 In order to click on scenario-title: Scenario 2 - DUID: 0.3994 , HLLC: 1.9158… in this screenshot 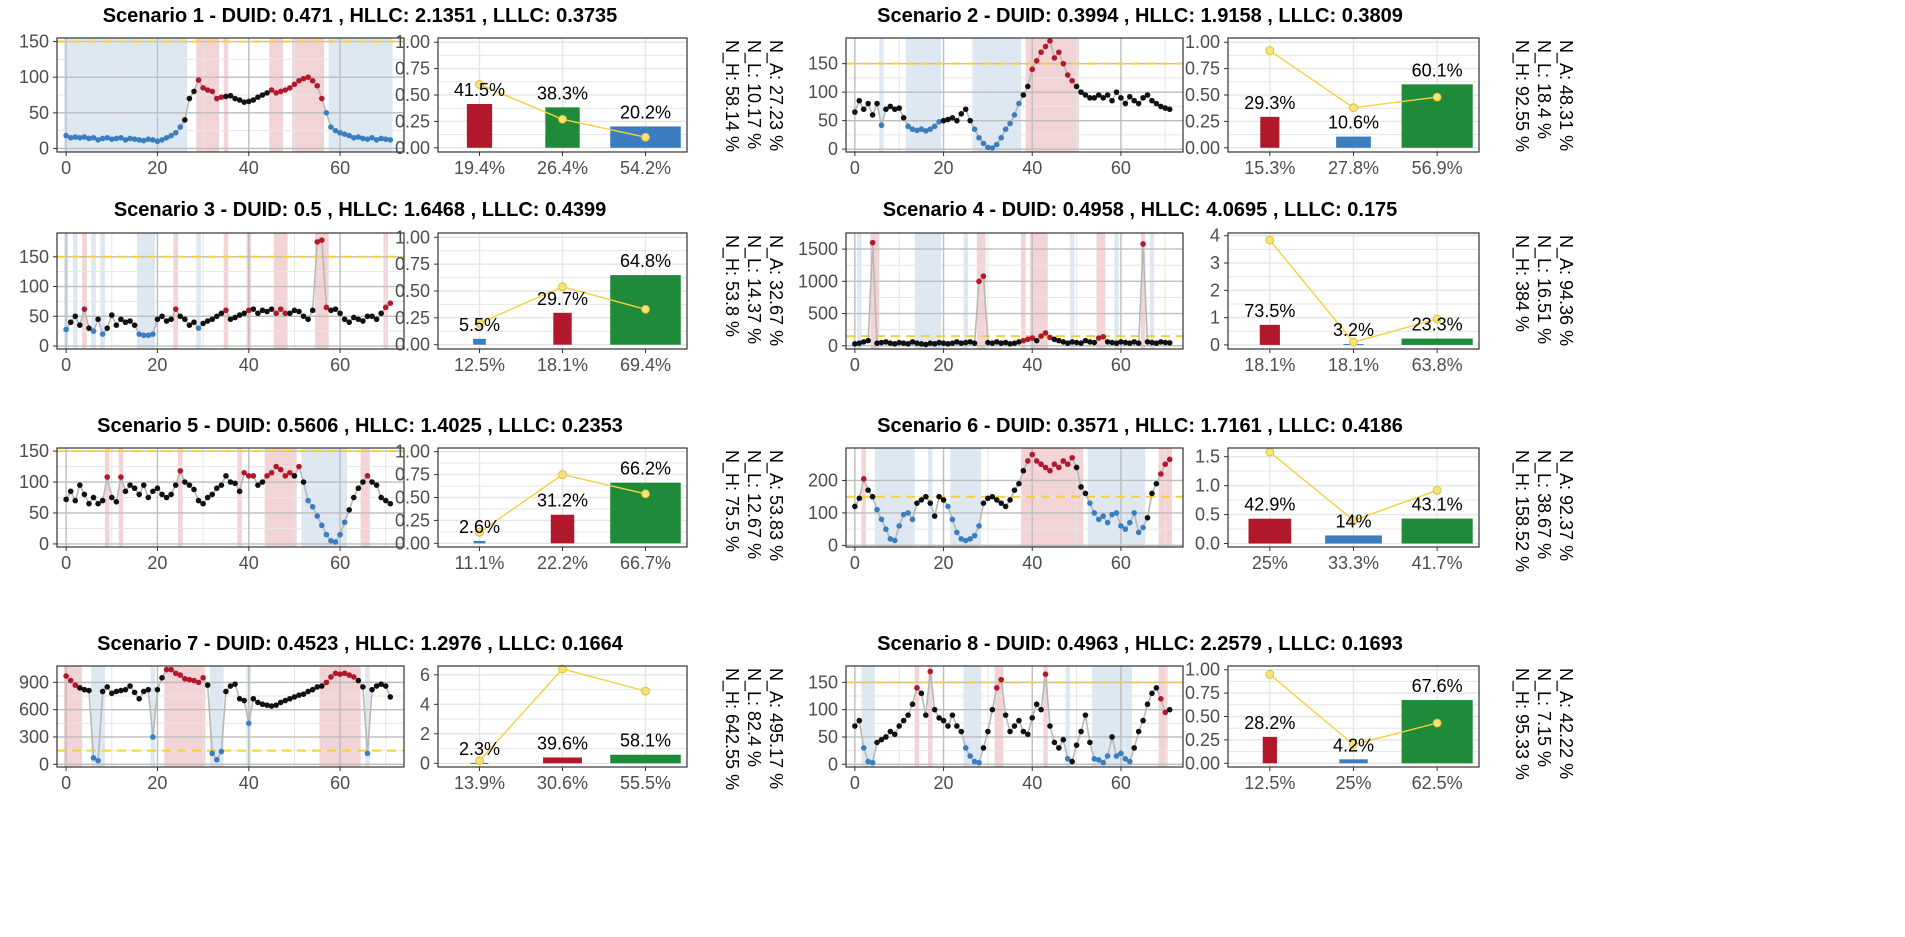, I will do `click(1140, 16)`.